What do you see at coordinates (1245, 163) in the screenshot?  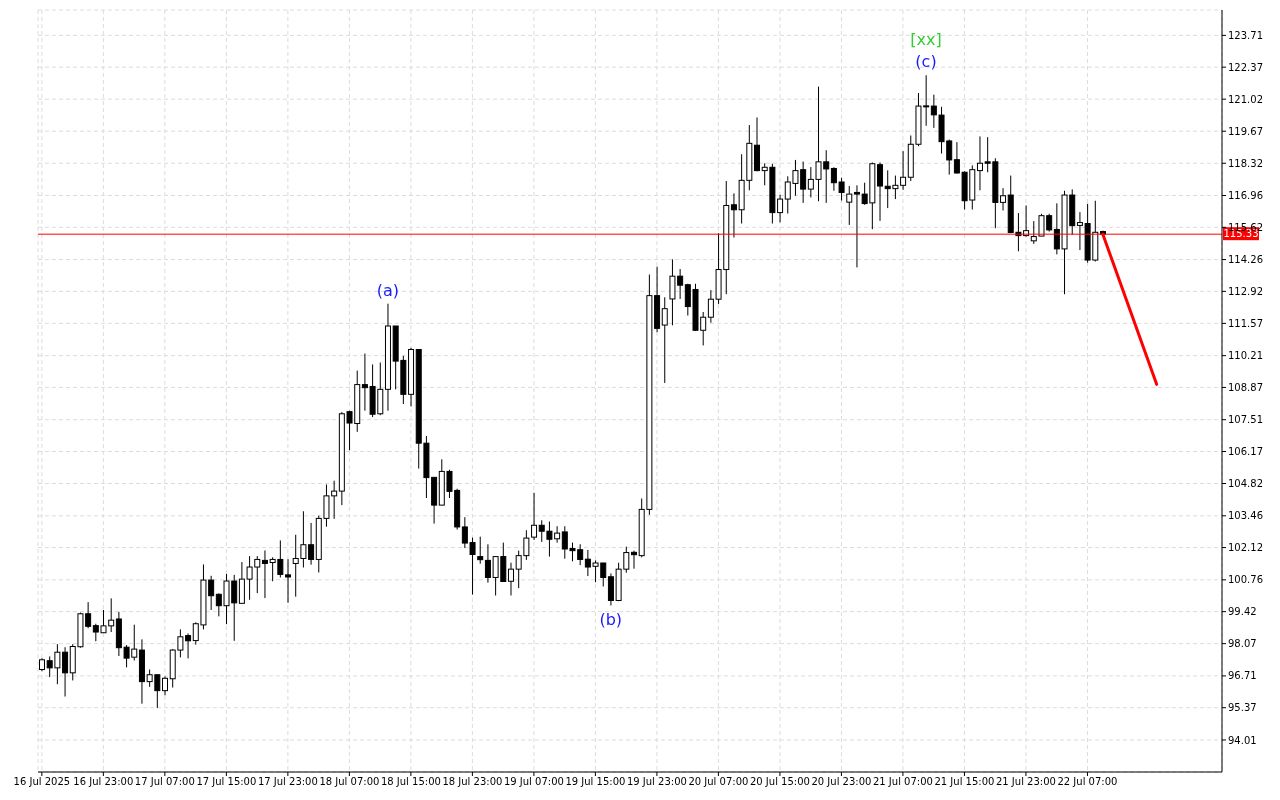 I see `y-tick-label: 118.32` at bounding box center [1245, 163].